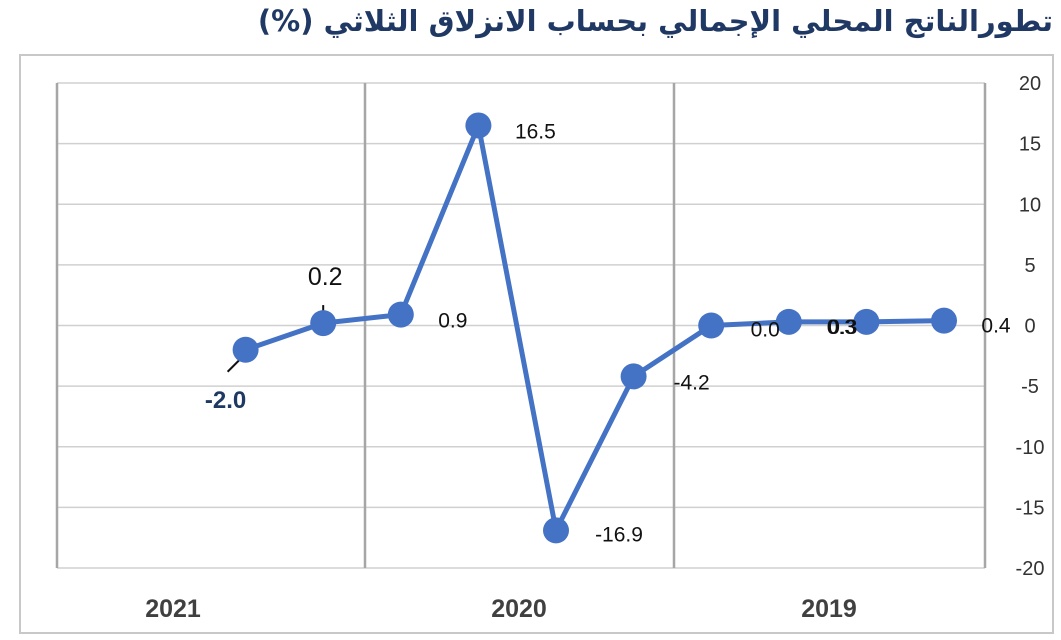  What do you see at coordinates (1030, 448) in the screenshot?
I see `y-tick-label: -10` at bounding box center [1030, 448].